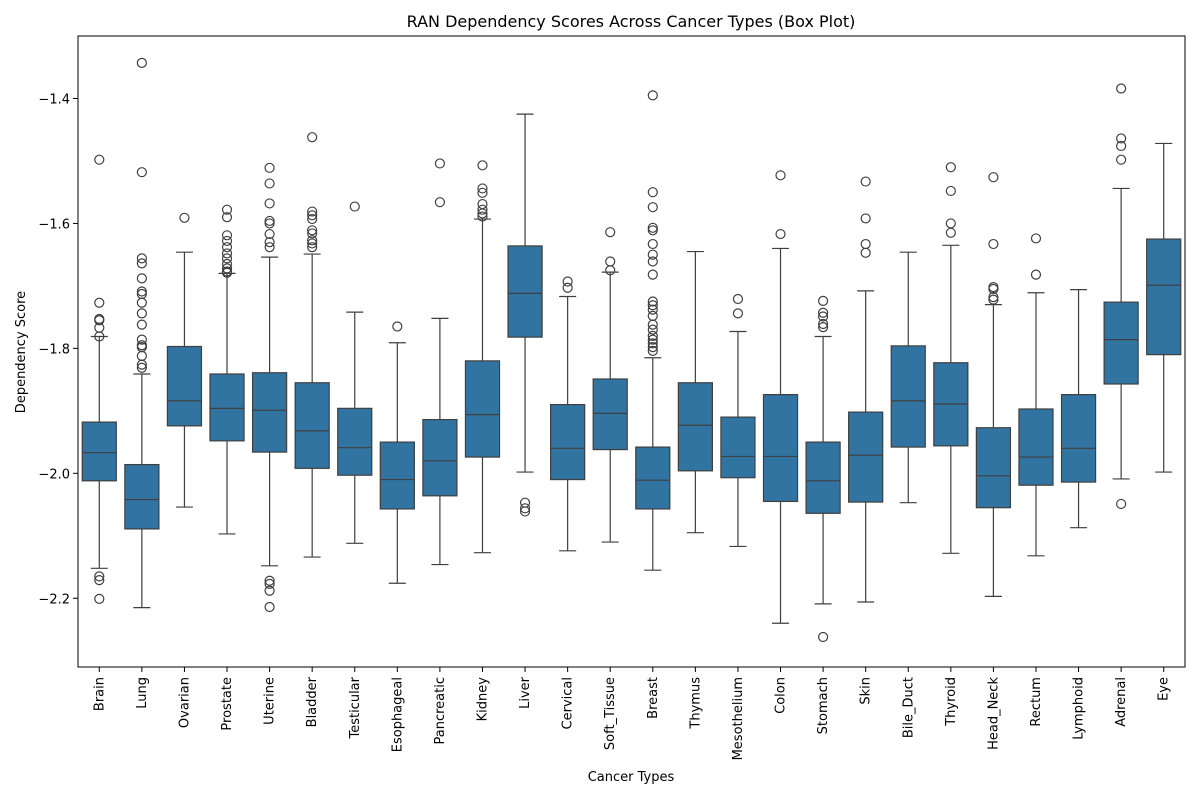  Describe the element at coordinates (610, 414) in the screenshot. I see `box-soft_tissue` at that location.